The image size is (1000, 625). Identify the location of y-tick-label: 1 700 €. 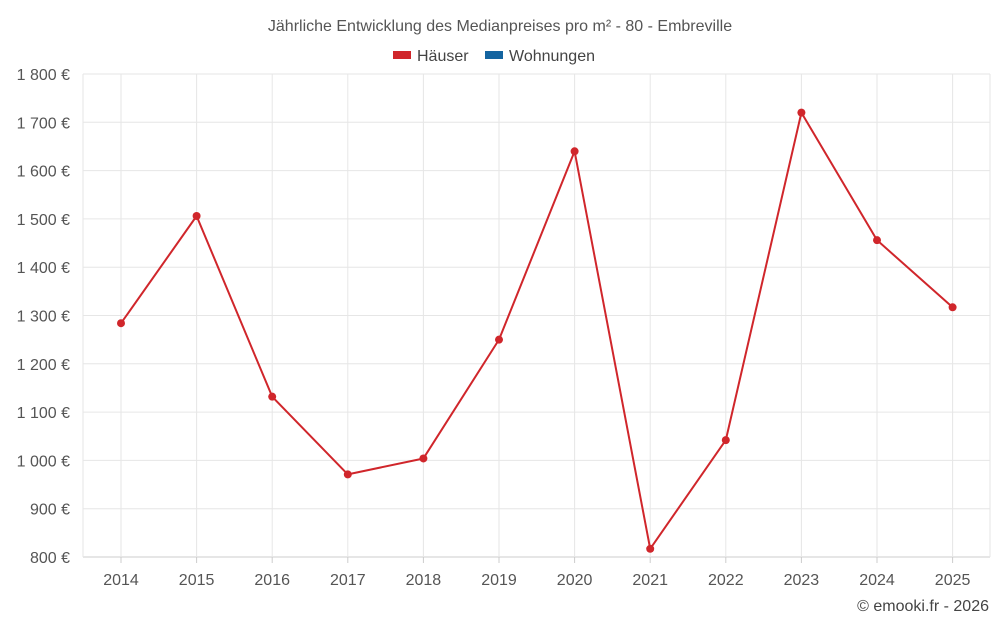
(43, 123).